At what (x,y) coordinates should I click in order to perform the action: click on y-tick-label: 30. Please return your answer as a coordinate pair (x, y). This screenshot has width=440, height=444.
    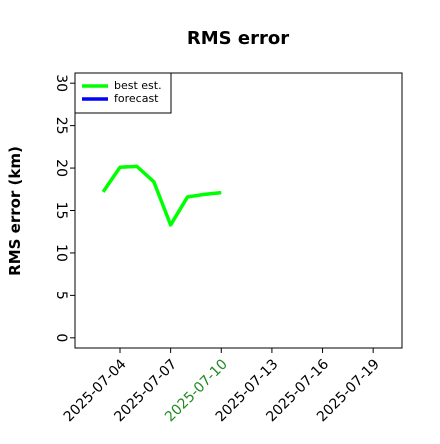
    Looking at the image, I should click on (61, 83).